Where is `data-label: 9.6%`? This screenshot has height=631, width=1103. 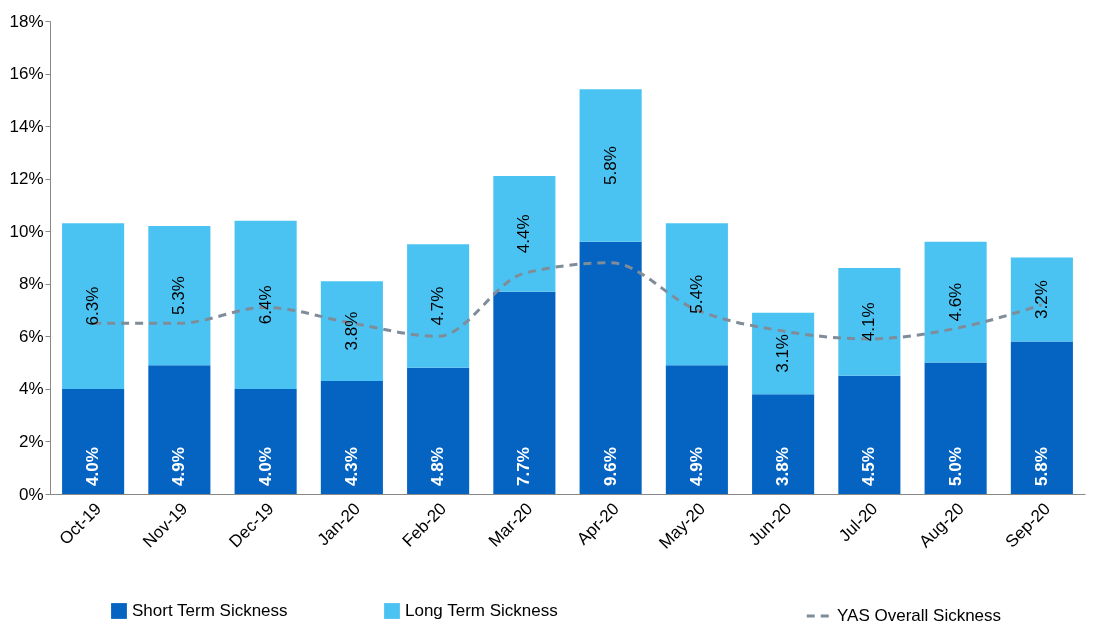 data-label: 9.6% is located at coordinates (610, 466).